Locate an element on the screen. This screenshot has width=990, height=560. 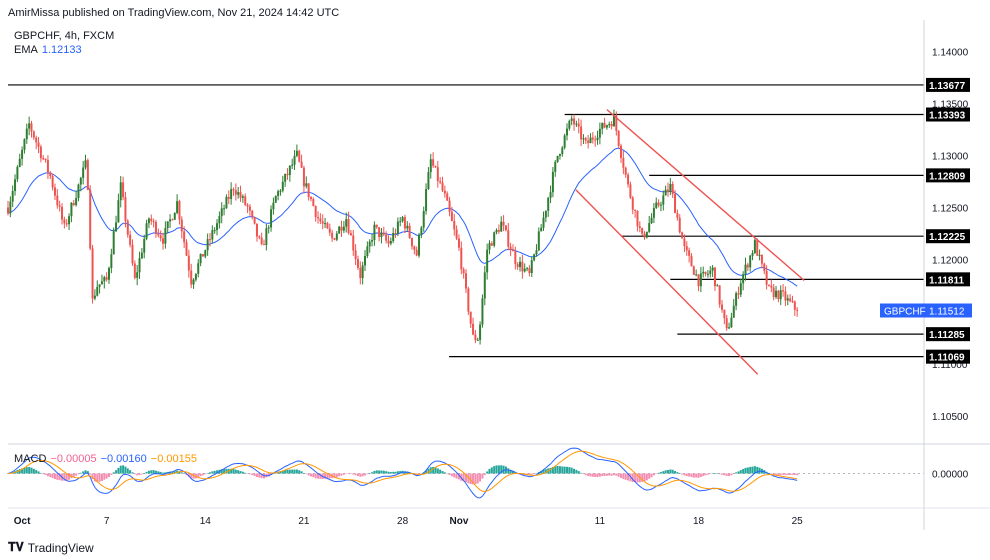
level-tag is located at coordinates (948, 236).